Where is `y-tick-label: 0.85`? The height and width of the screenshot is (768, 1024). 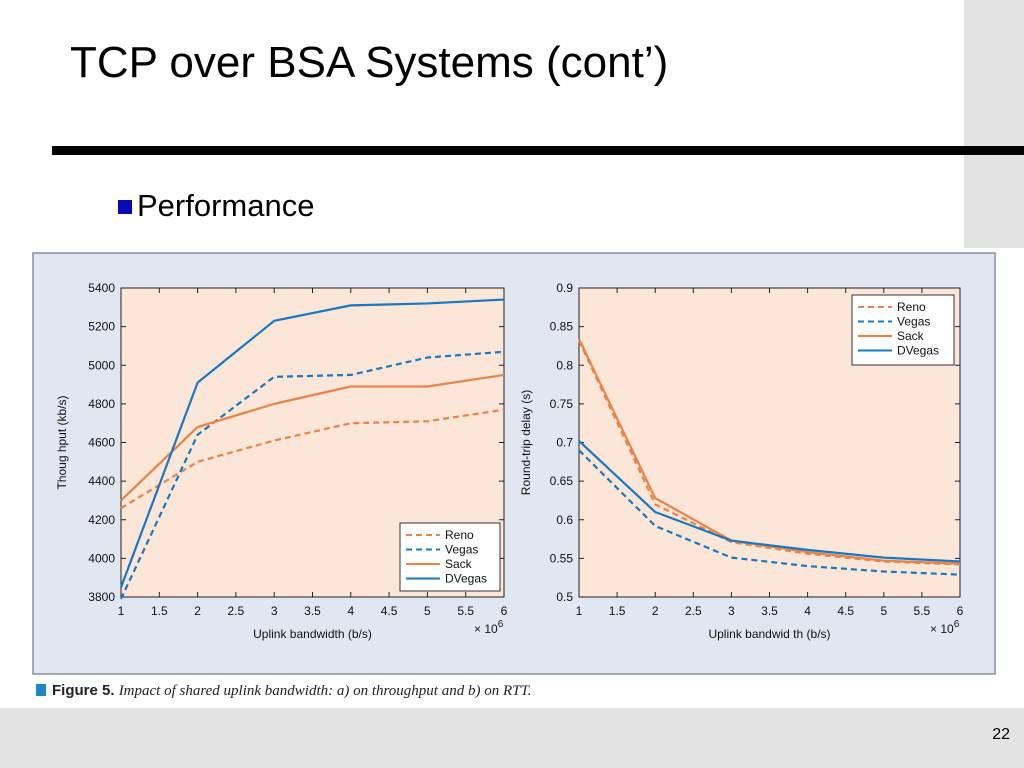
y-tick-label: 0.85 is located at coordinates (562, 327).